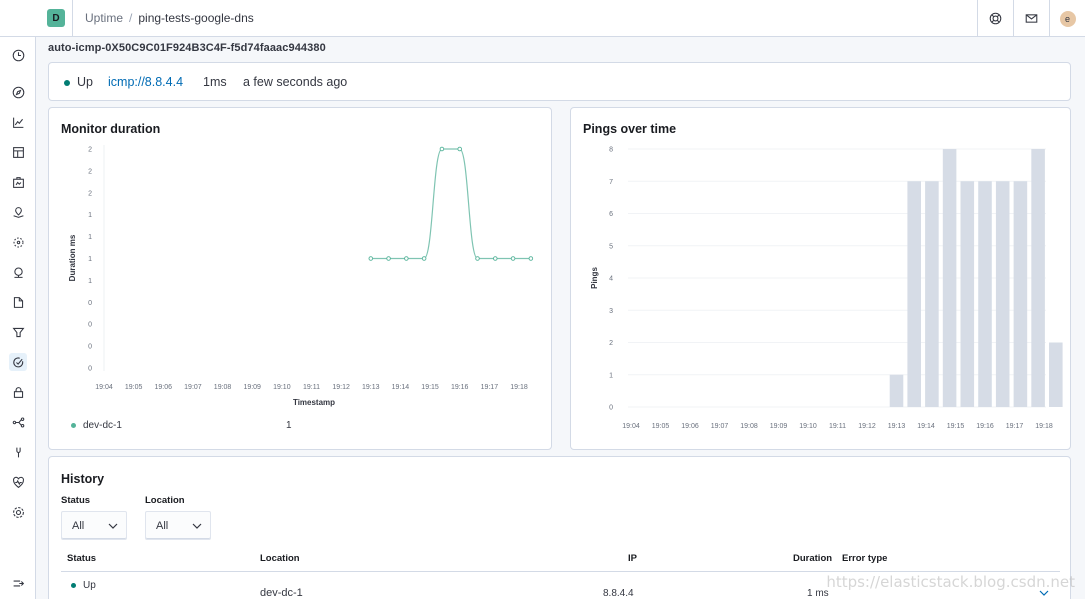 The width and height of the screenshot is (1085, 599). Describe the element at coordinates (314, 402) in the screenshot. I see `x-axis-title: Timestamp` at that location.